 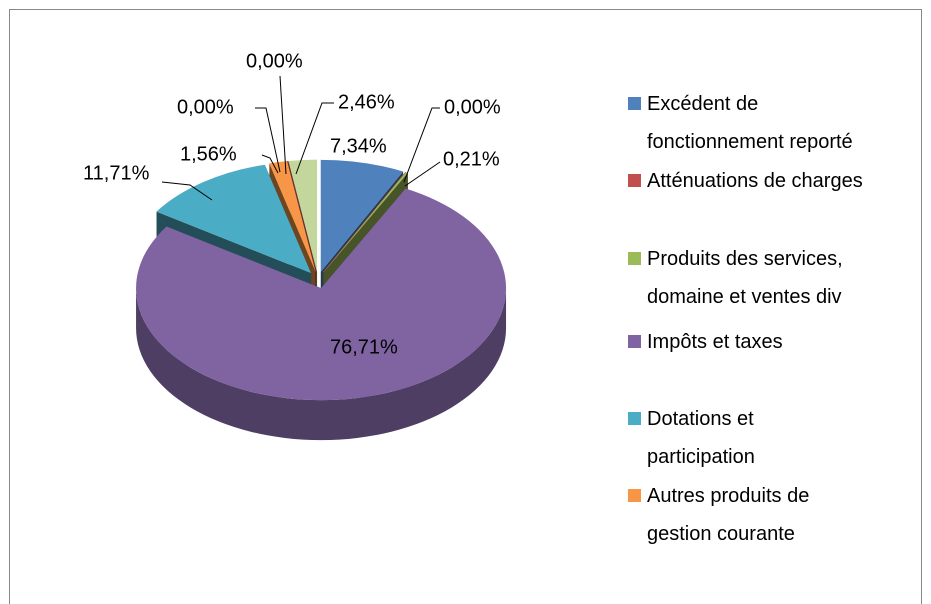 I want to click on data-label: 76,71%, so click(x=364, y=347).